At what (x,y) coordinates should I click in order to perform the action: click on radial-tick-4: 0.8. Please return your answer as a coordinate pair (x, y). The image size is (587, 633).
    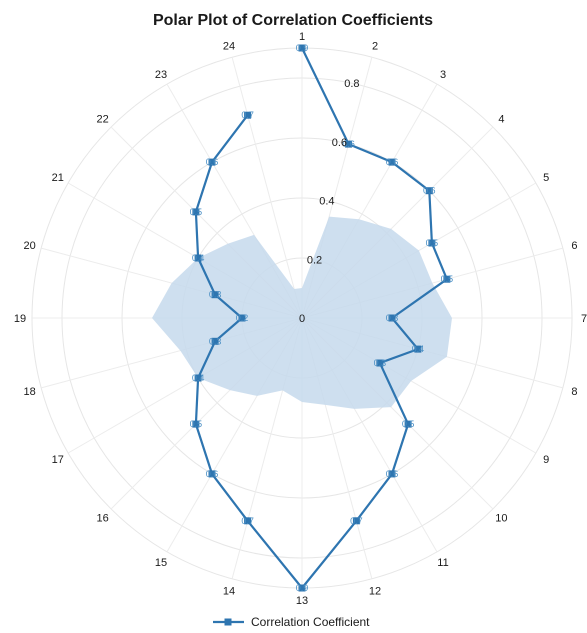
    Looking at the image, I should click on (351, 84).